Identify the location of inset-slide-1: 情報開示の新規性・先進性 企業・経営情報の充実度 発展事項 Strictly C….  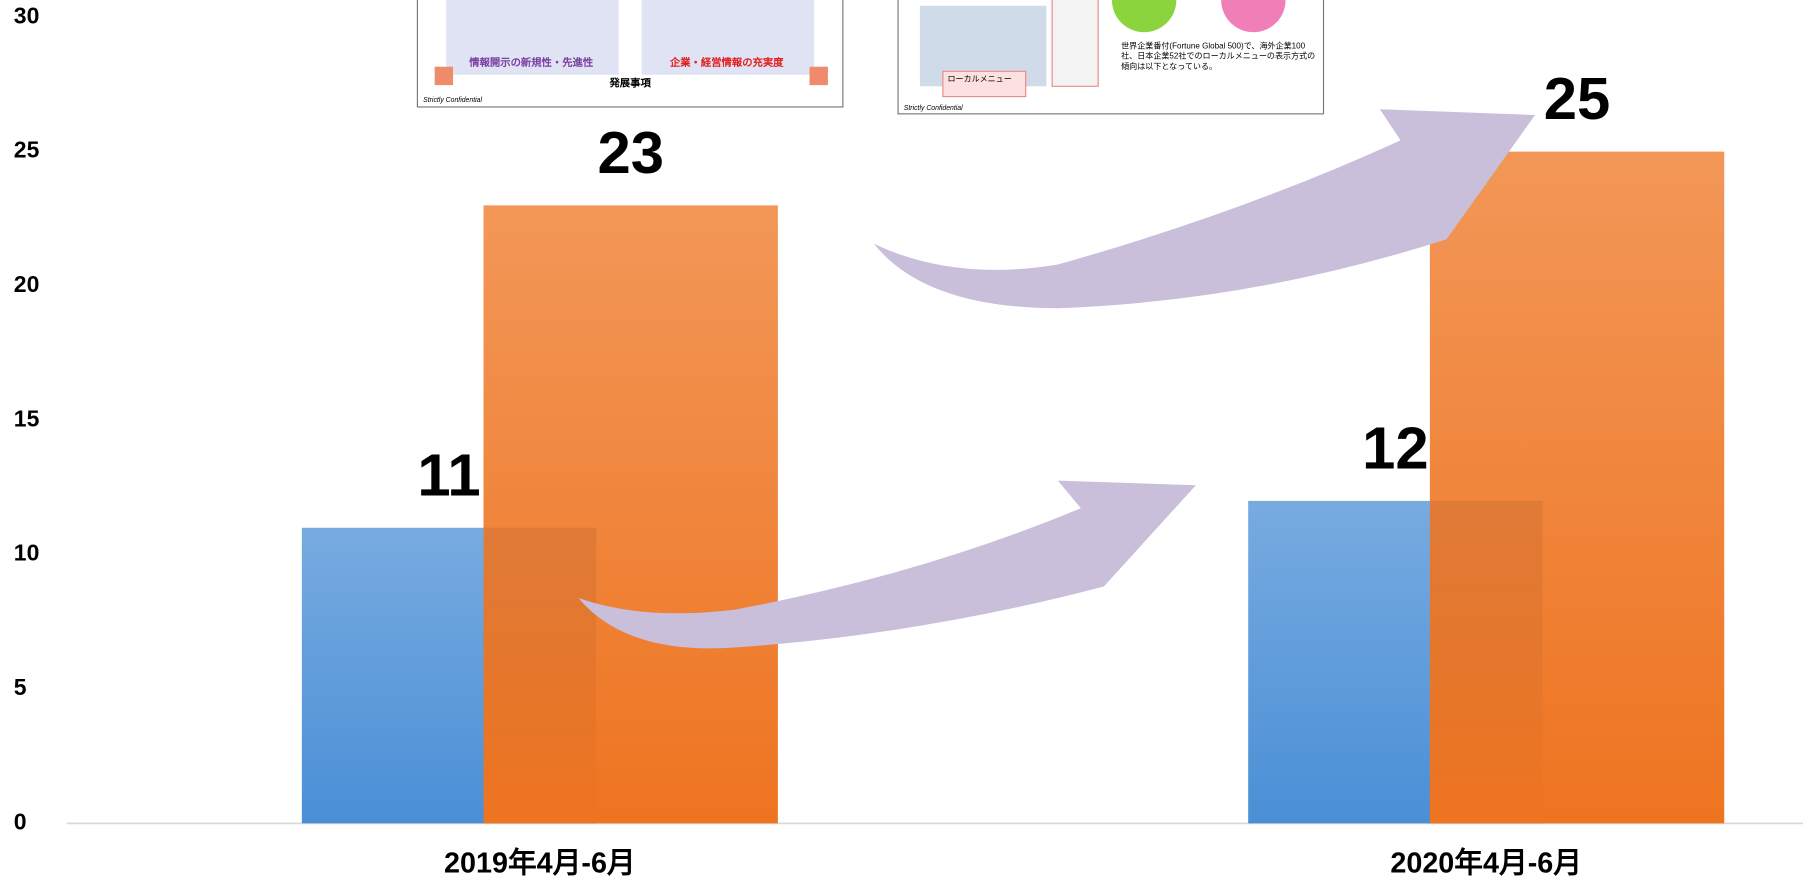
(630, 54).